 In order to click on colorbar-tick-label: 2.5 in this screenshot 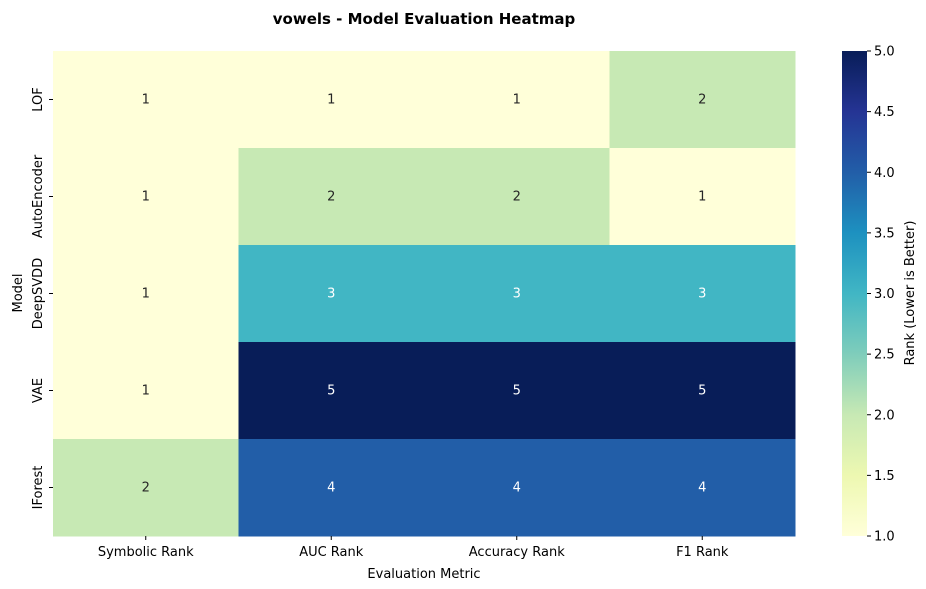, I will do `click(884, 355)`.